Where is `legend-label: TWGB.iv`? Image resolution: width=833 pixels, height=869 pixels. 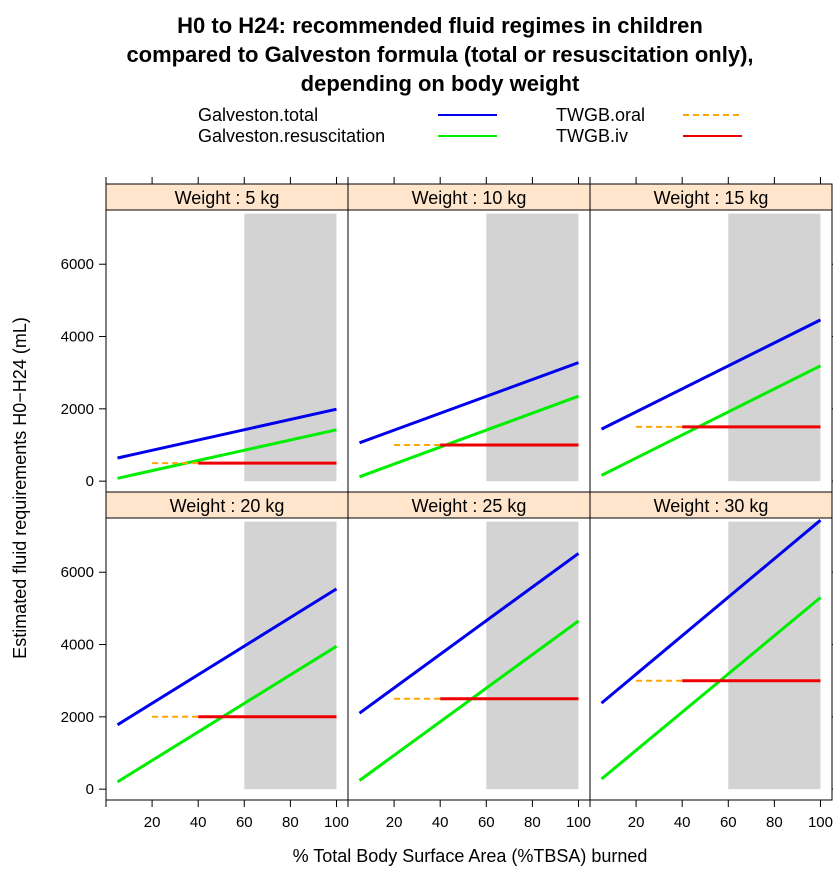
legend-label: TWGB.iv is located at coordinates (592, 136).